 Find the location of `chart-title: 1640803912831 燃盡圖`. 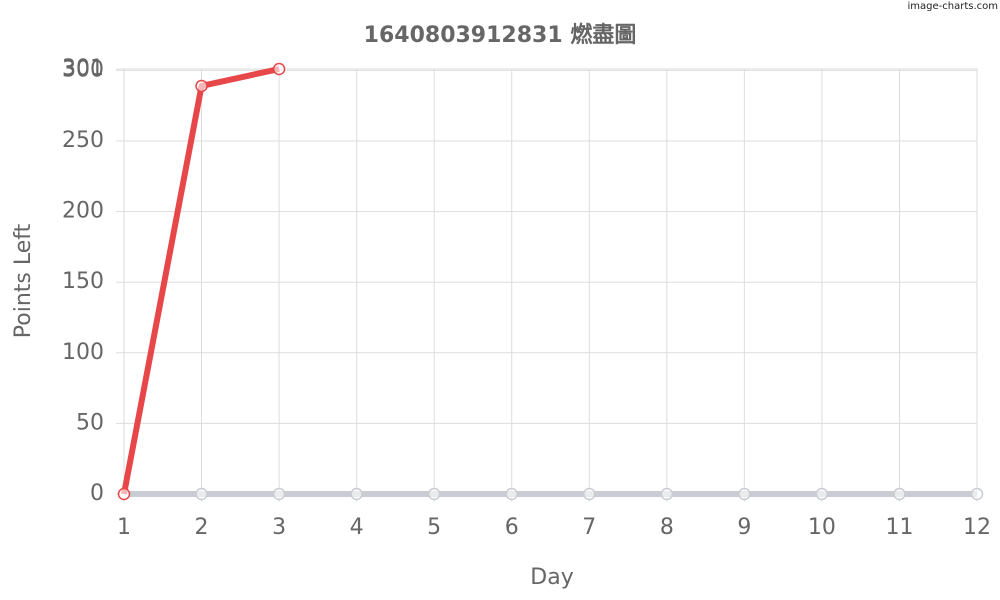

chart-title: 1640803912831 燃盡圖 is located at coordinates (500, 35).